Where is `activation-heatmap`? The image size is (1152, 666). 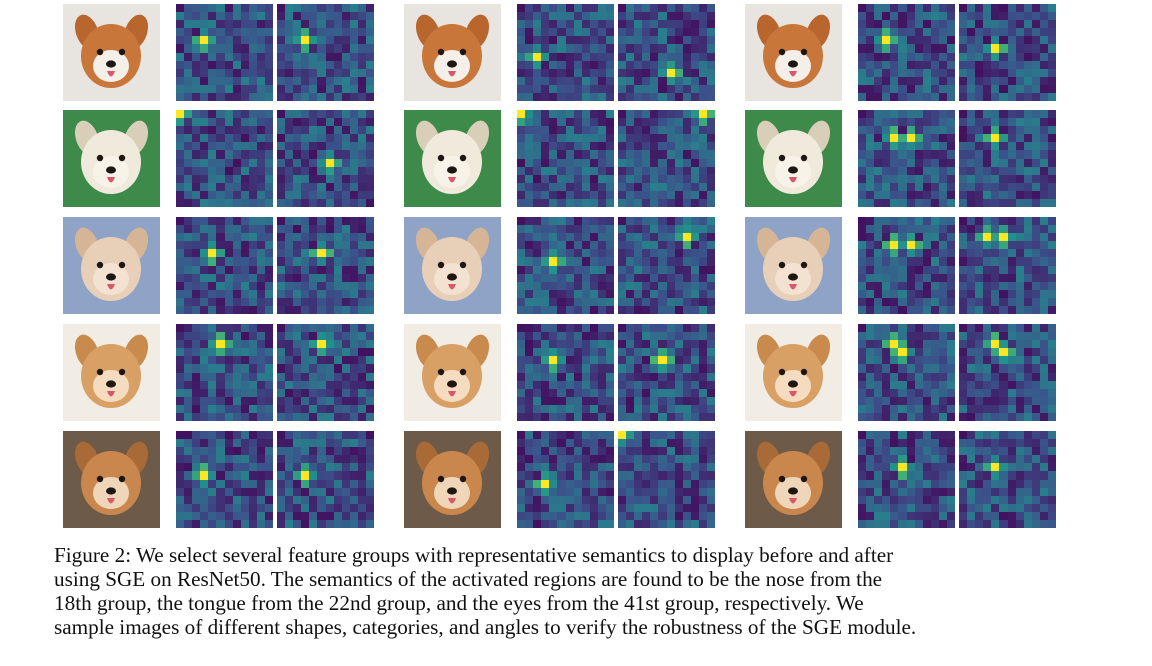
activation-heatmap is located at coordinates (666, 265).